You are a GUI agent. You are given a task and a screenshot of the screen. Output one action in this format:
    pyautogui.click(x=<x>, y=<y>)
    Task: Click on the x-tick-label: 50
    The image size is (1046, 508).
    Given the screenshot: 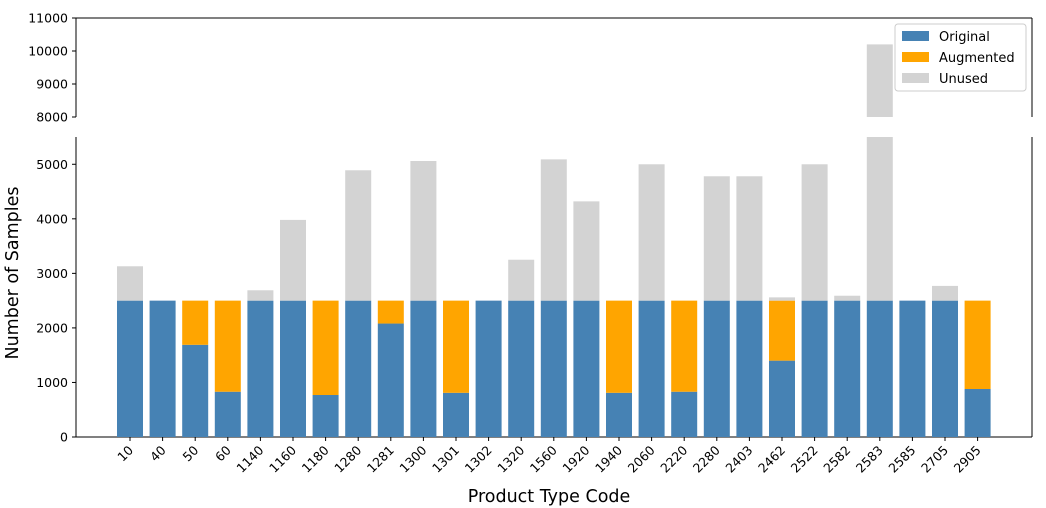 What is the action you would take?
    pyautogui.click(x=190, y=453)
    